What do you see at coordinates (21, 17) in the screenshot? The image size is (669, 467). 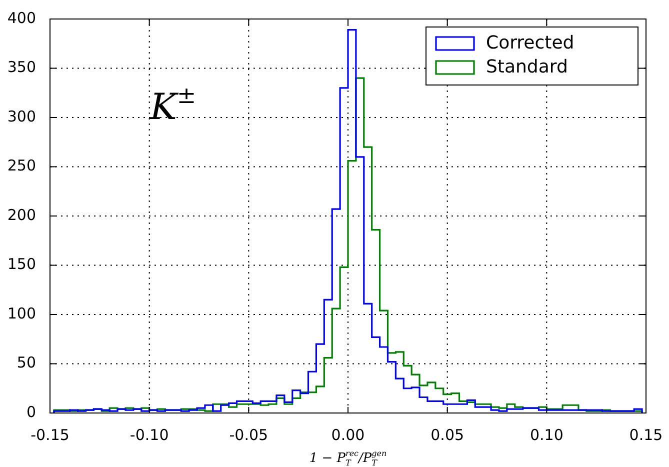 I see `y-tick-label: 400` at bounding box center [21, 17].